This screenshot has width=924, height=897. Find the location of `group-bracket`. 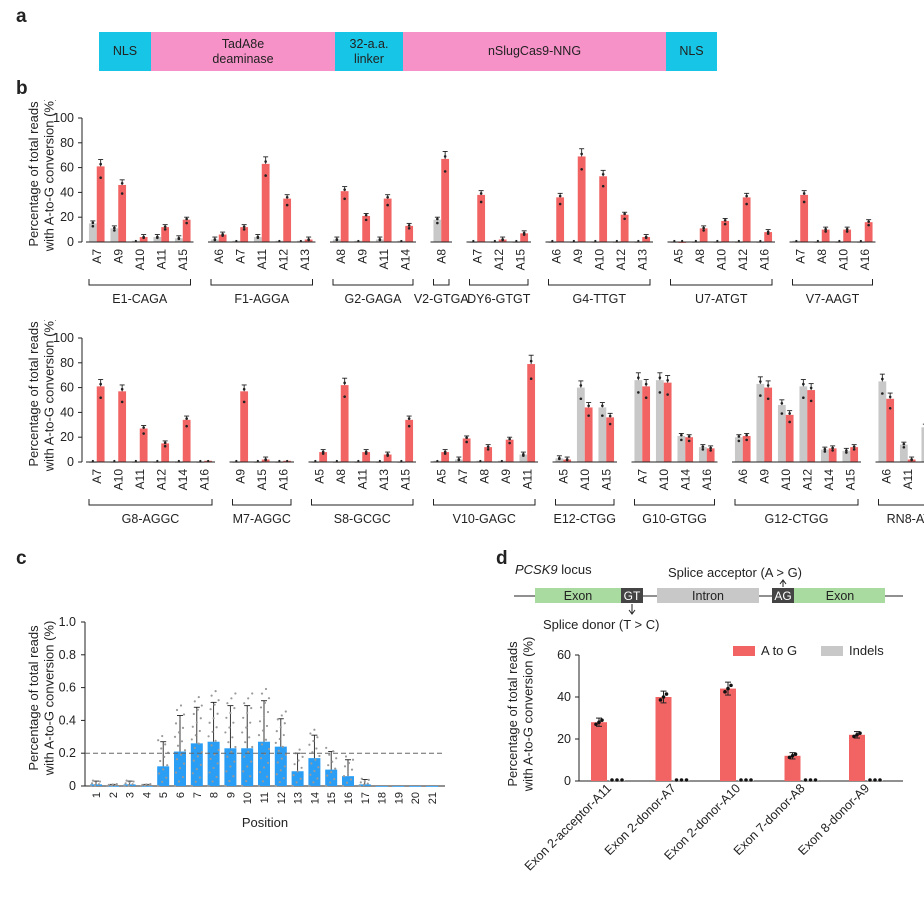

group-bracket is located at coordinates (373, 282).